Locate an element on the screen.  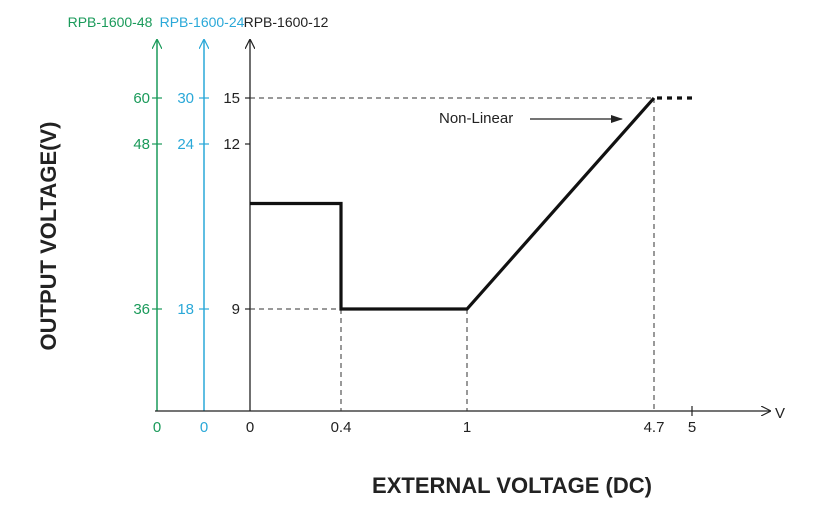
x-tick-1: 0.4 is located at coordinates (341, 427).